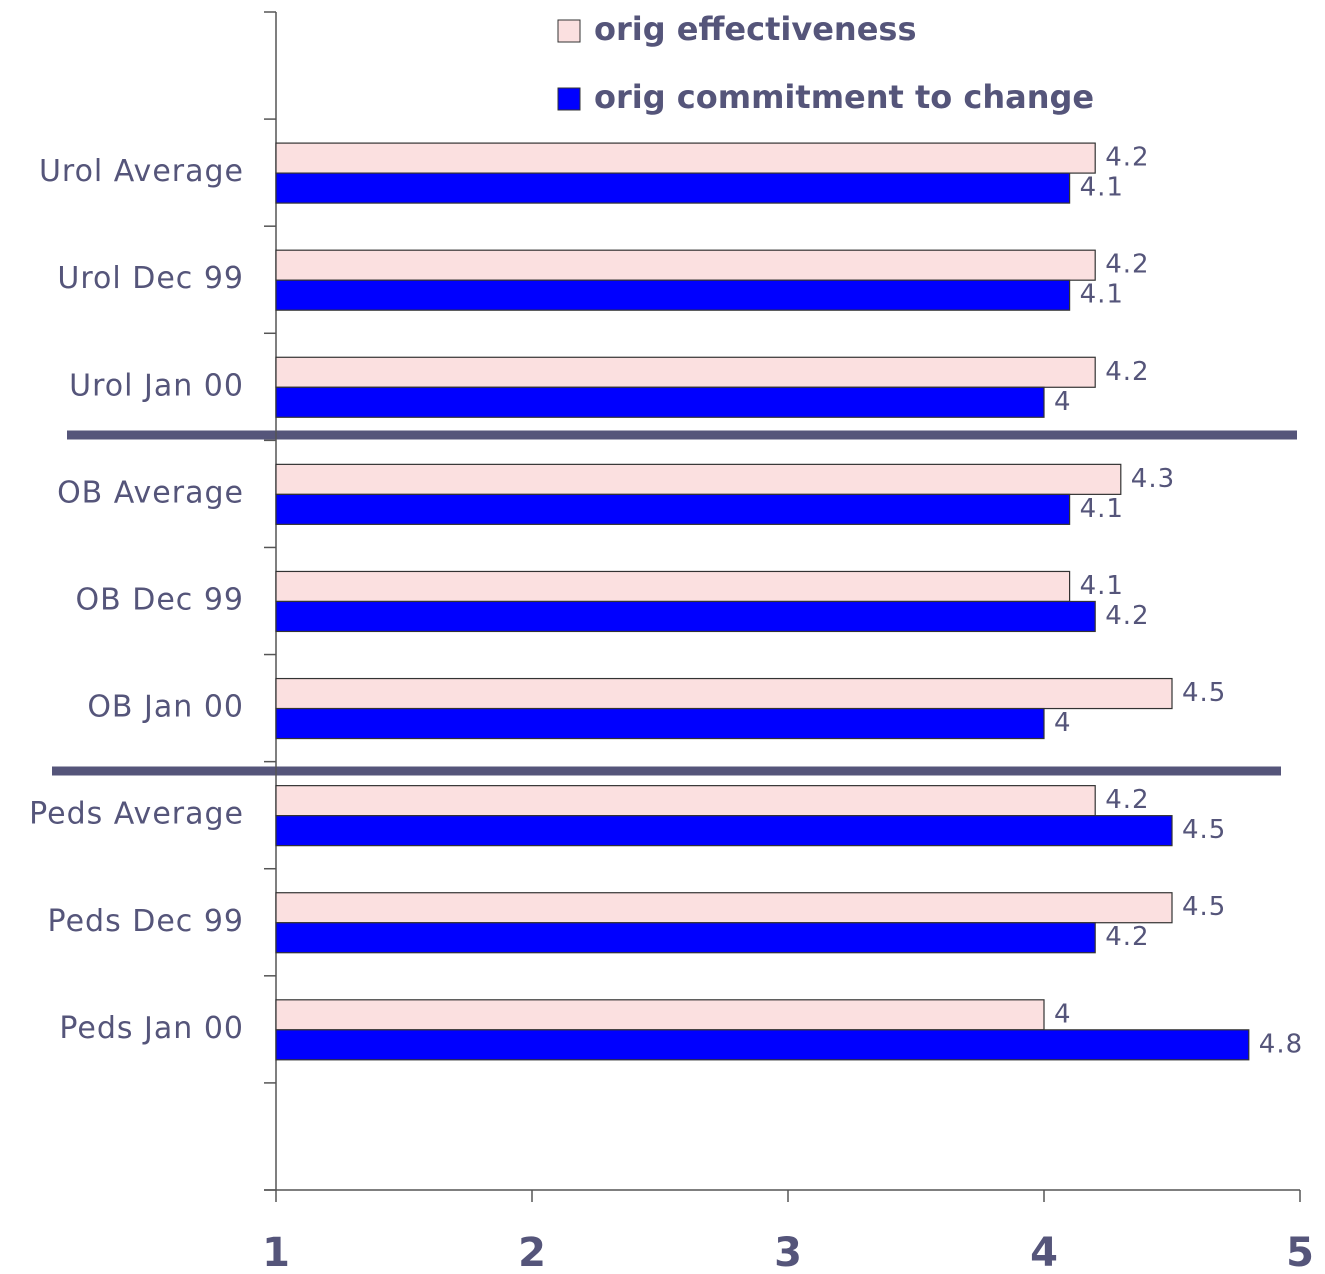 The image size is (1325, 1274). What do you see at coordinates (160, 600) in the screenshot?
I see `category-label: OB Dec 99` at bounding box center [160, 600].